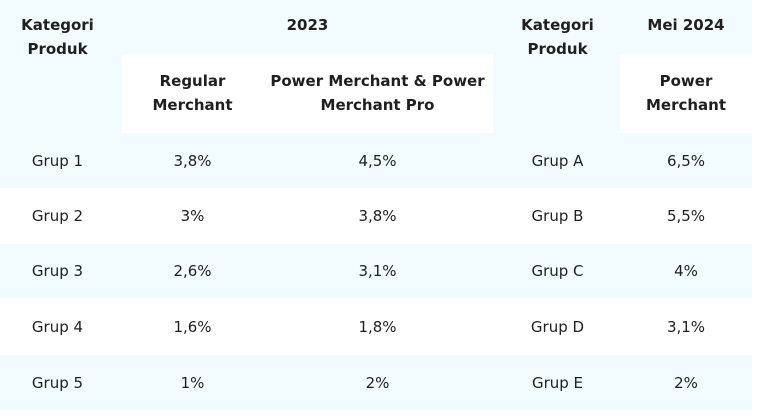  Describe the element at coordinates (57, 216) in the screenshot. I see `table-cell-category: Grup 2` at that location.